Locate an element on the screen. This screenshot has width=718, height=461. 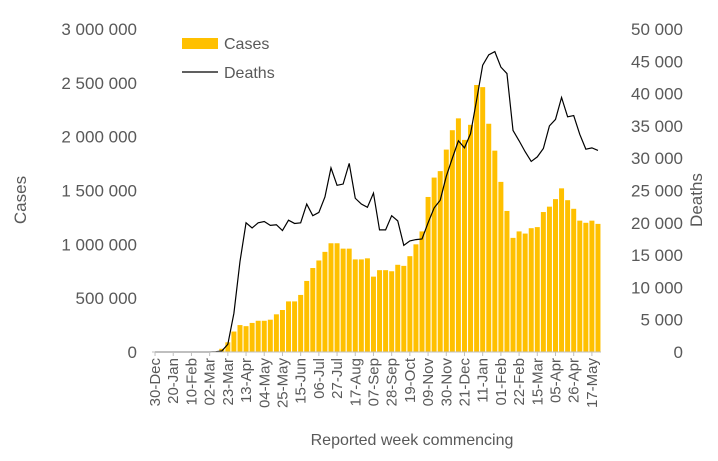
y-left-tick-label: 1 000 000 is located at coordinates (99, 244).